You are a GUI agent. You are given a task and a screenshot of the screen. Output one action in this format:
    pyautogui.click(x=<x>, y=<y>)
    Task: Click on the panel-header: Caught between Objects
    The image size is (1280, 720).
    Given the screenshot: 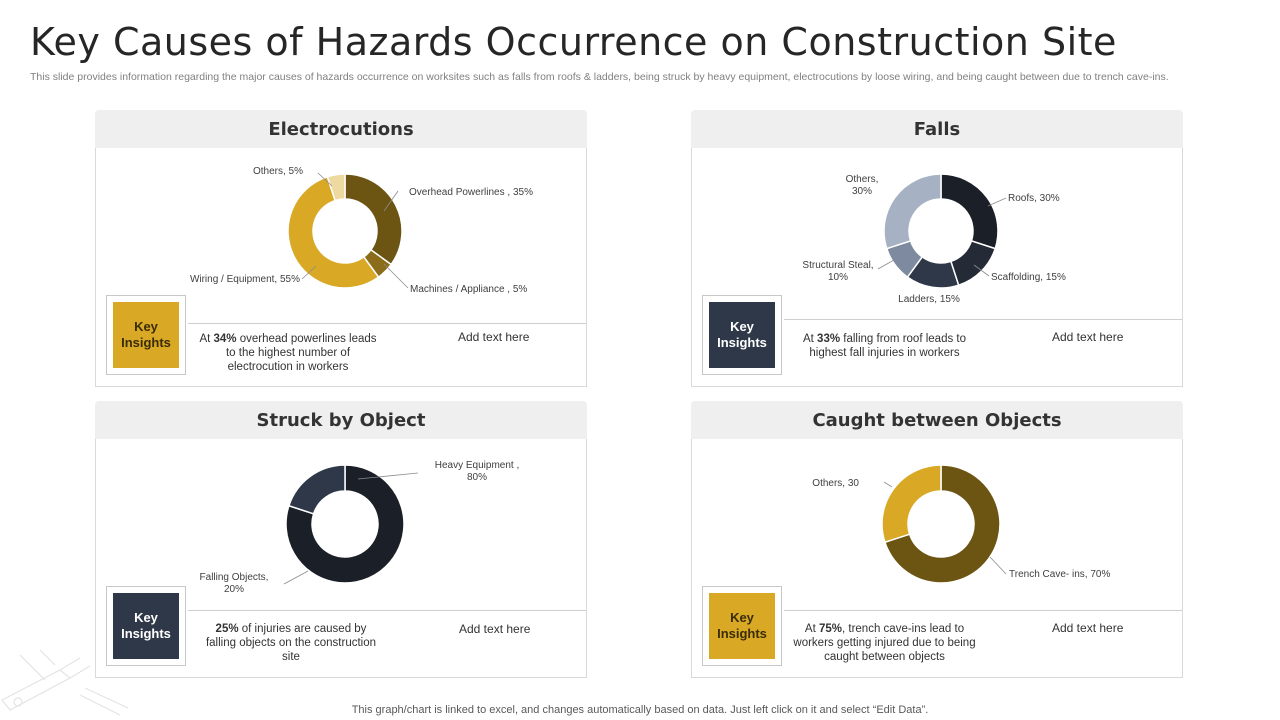 What is the action you would take?
    pyautogui.click(x=937, y=420)
    